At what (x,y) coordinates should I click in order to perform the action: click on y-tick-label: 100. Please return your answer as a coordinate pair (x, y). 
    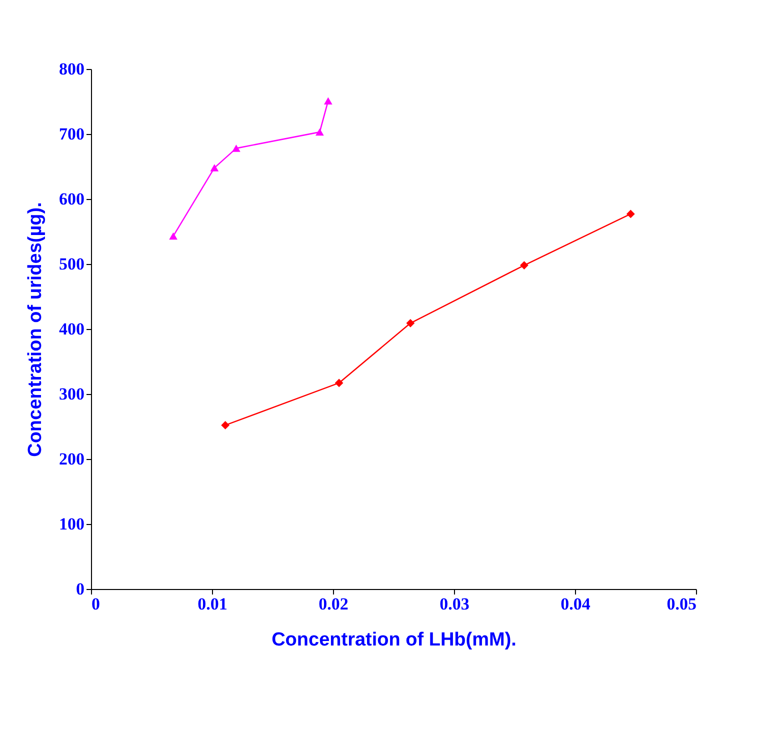
    Looking at the image, I should click on (71, 524).